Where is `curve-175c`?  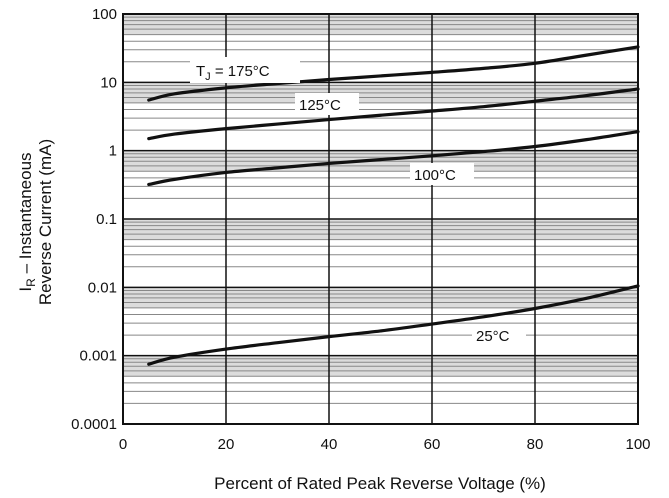 curve-175c is located at coordinates (393, 73).